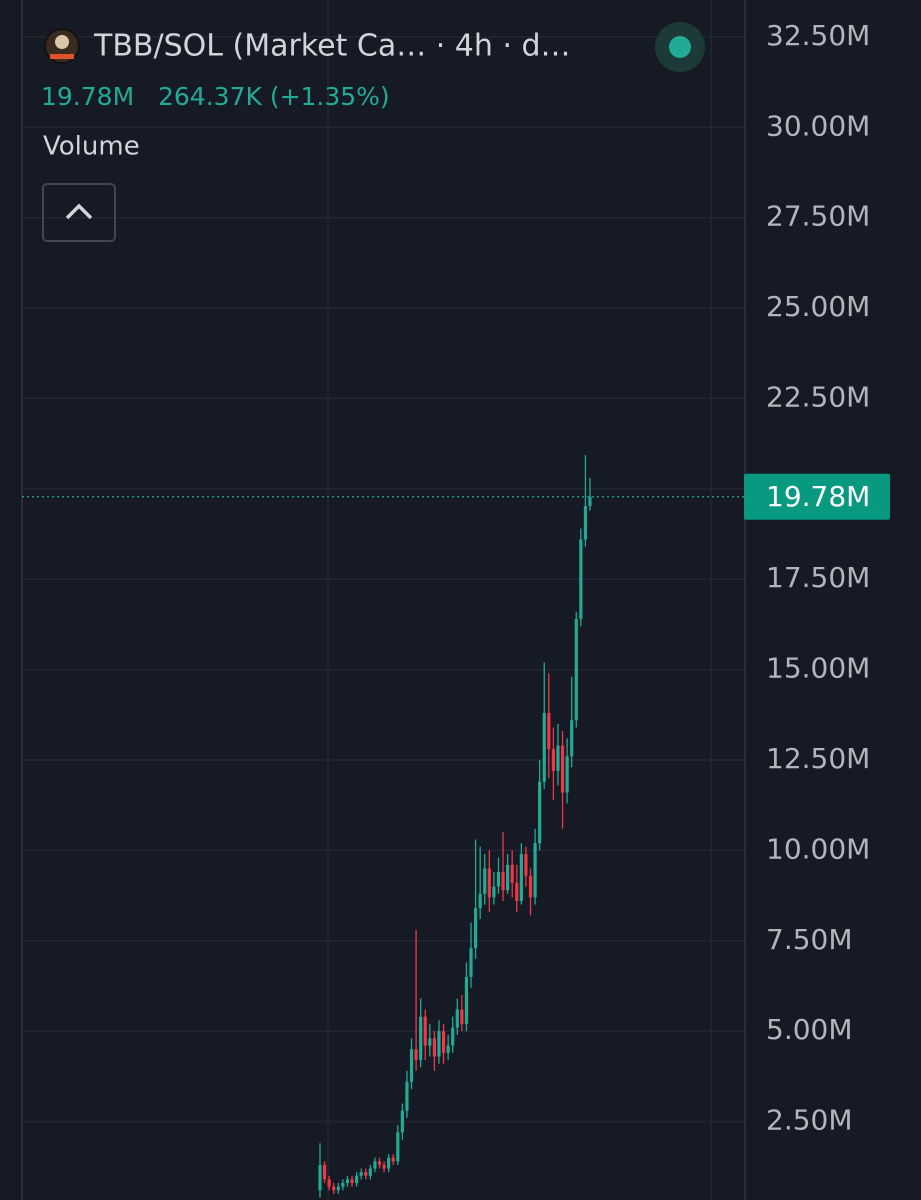 Image resolution: width=921 pixels, height=1200 pixels. Describe the element at coordinates (91, 147) in the screenshot. I see `indicator-label: Volume` at that location.